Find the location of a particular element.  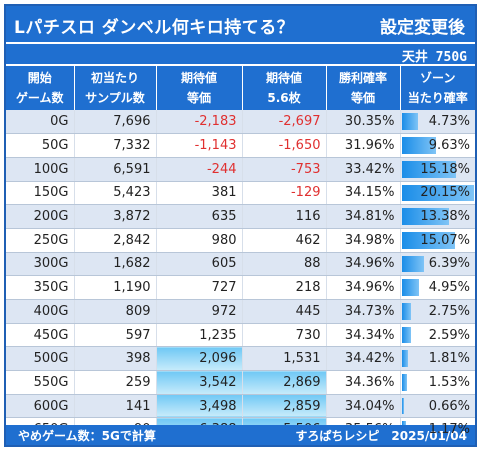

win-rate-cell: 34.42% is located at coordinates (363, 359).